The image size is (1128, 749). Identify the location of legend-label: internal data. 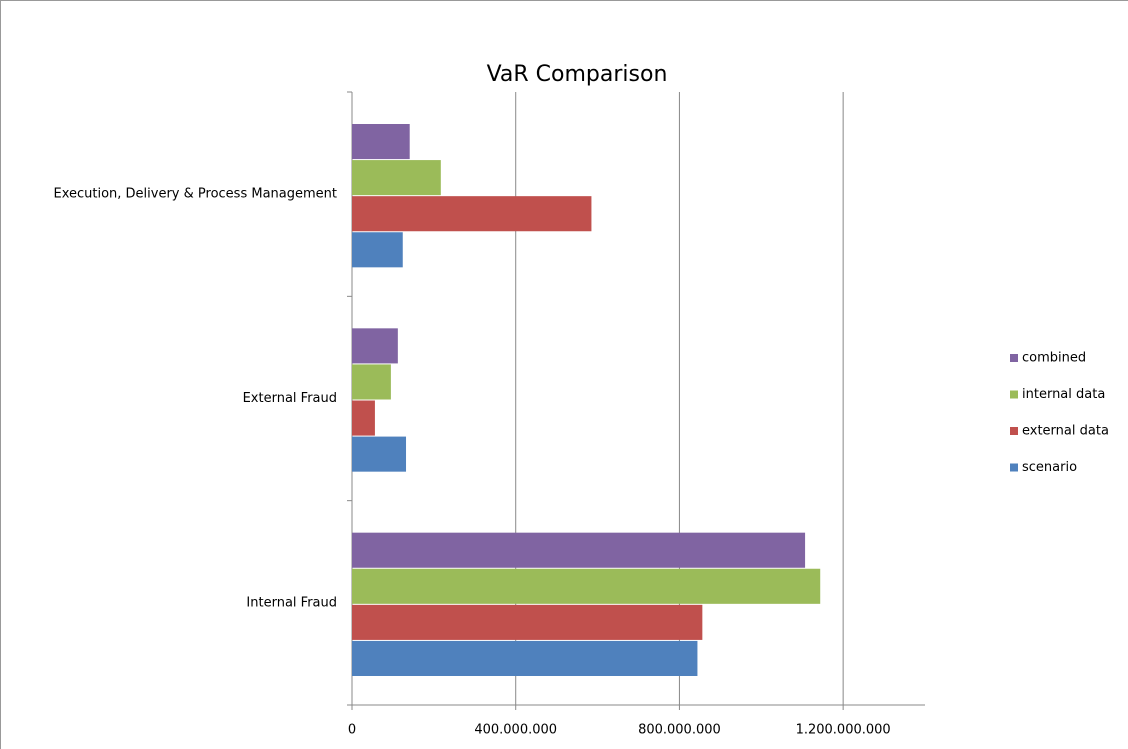
(1063, 394).